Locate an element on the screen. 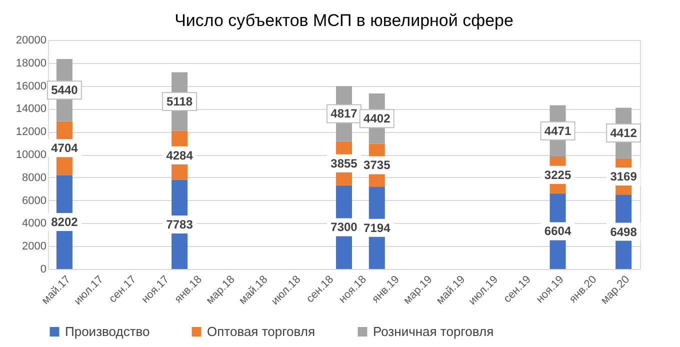 The width and height of the screenshot is (680, 347). y-tick-label: 14000 is located at coordinates (31, 109).